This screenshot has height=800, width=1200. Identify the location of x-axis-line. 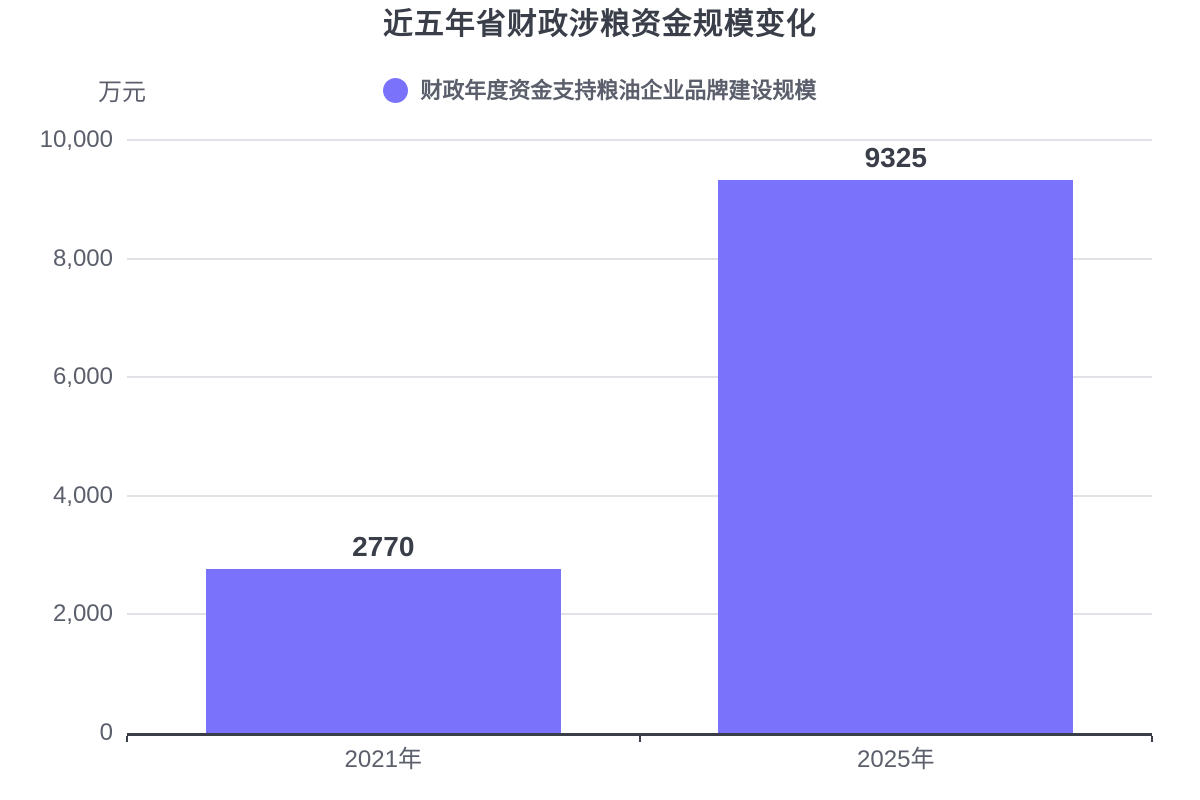
(639, 734).